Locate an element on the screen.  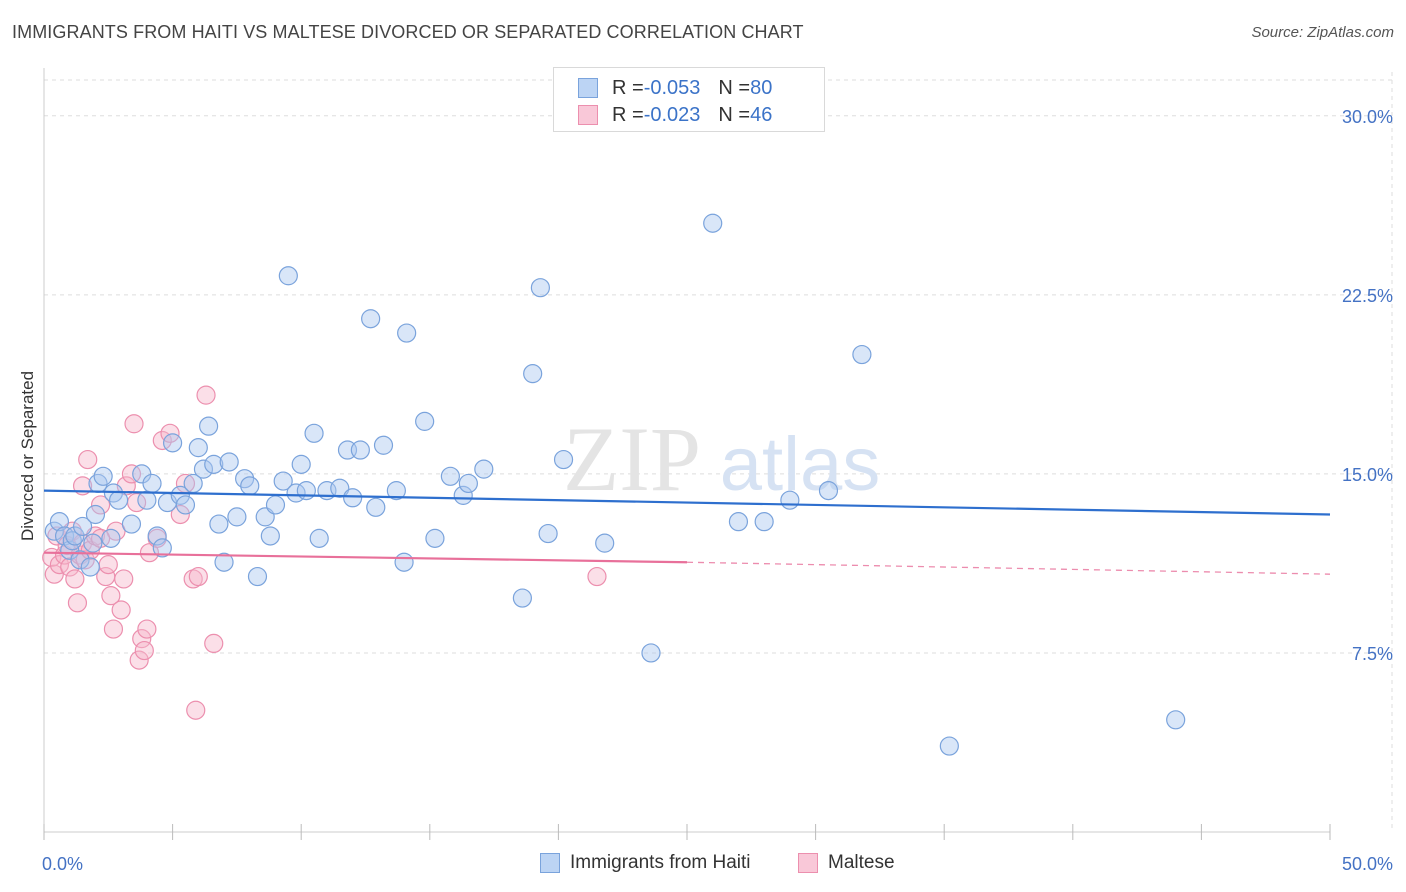
x-tick-label: 0.0% is located at coordinates (62, 864).